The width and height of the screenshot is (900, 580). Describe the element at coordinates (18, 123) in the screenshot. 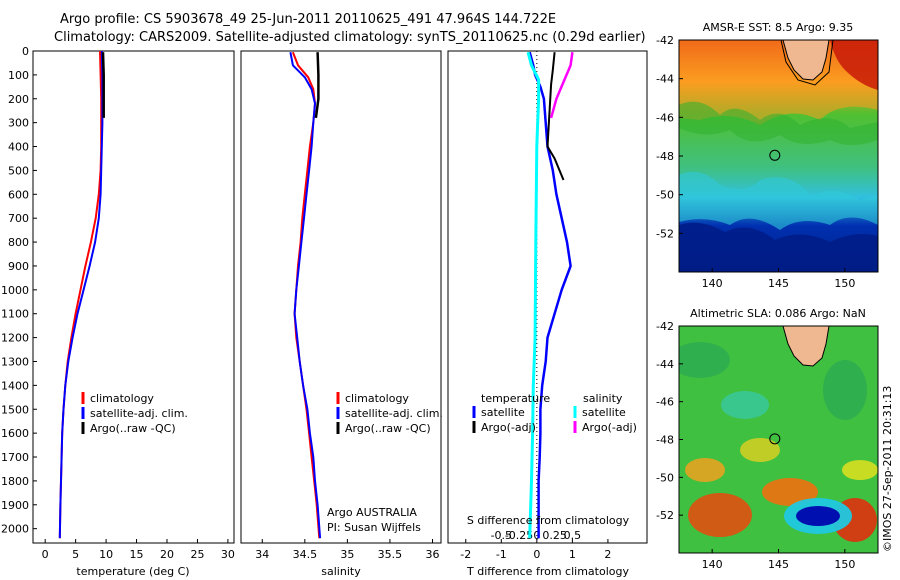

I see `depth-tick-label: 300` at that location.